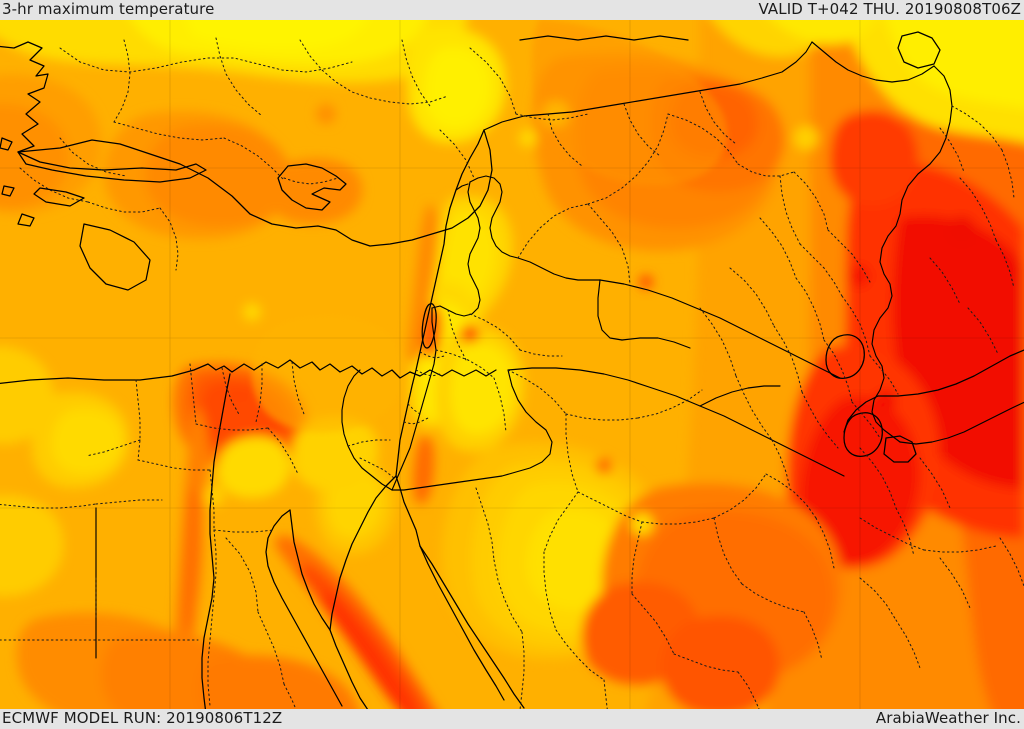 The width and height of the screenshot is (1024, 729). Describe the element at coordinates (889, 9) in the screenshot. I see `valid-time-label: VALID T+042 THU. 20190808T06Z` at that location.